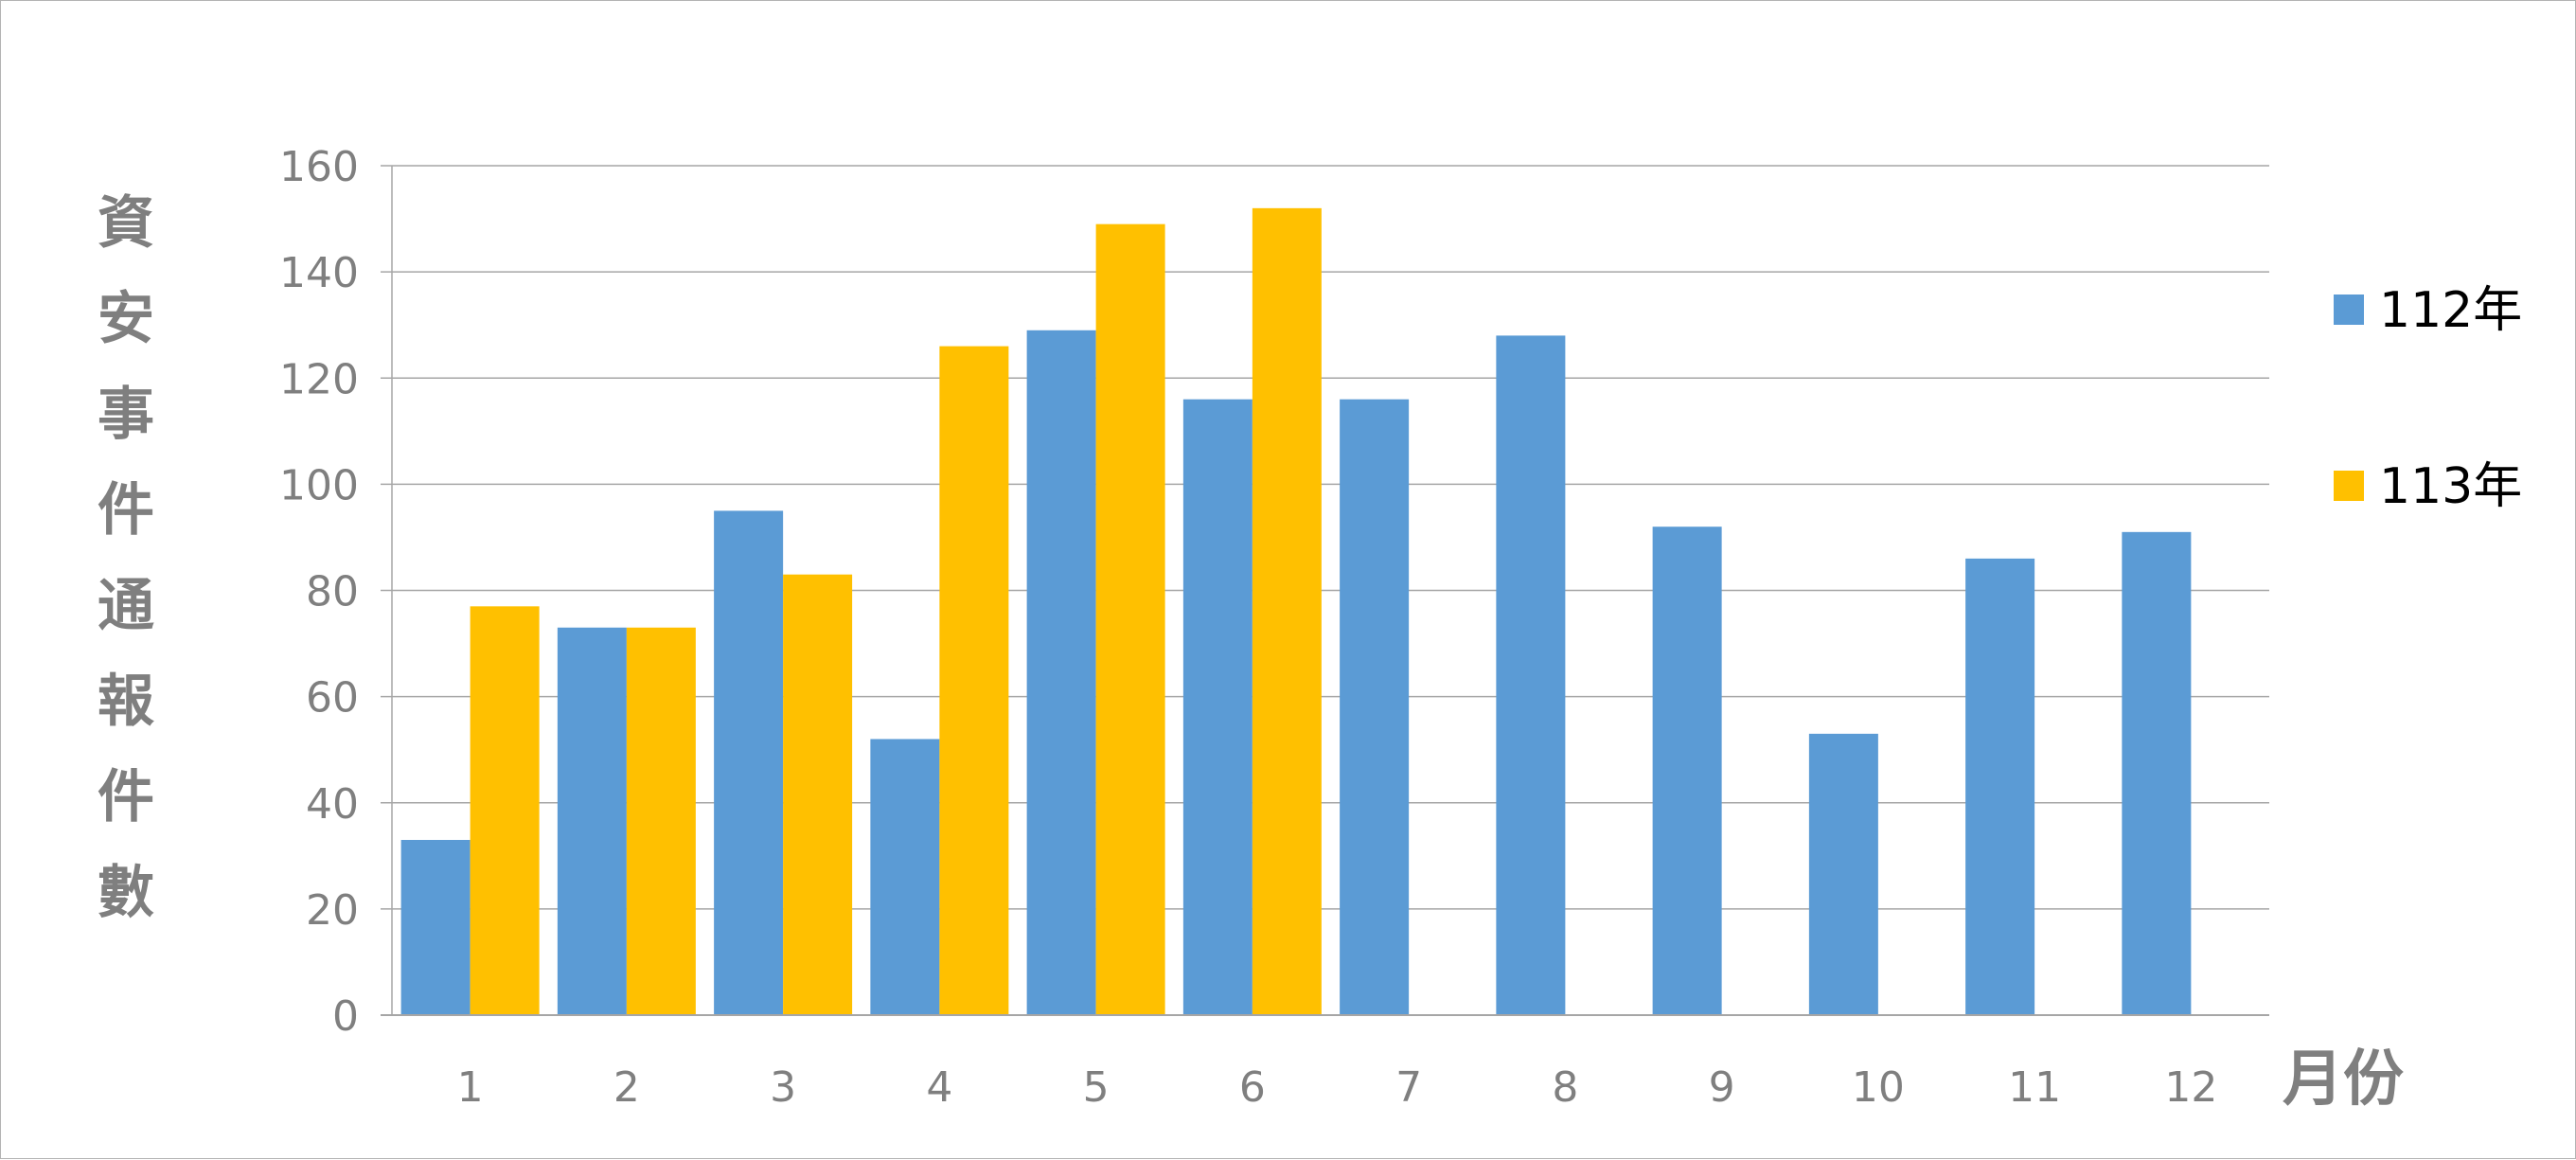 This screenshot has height=1160, width=2576. Describe the element at coordinates (1130, 619) in the screenshot. I see `bar-113年-5` at that location.